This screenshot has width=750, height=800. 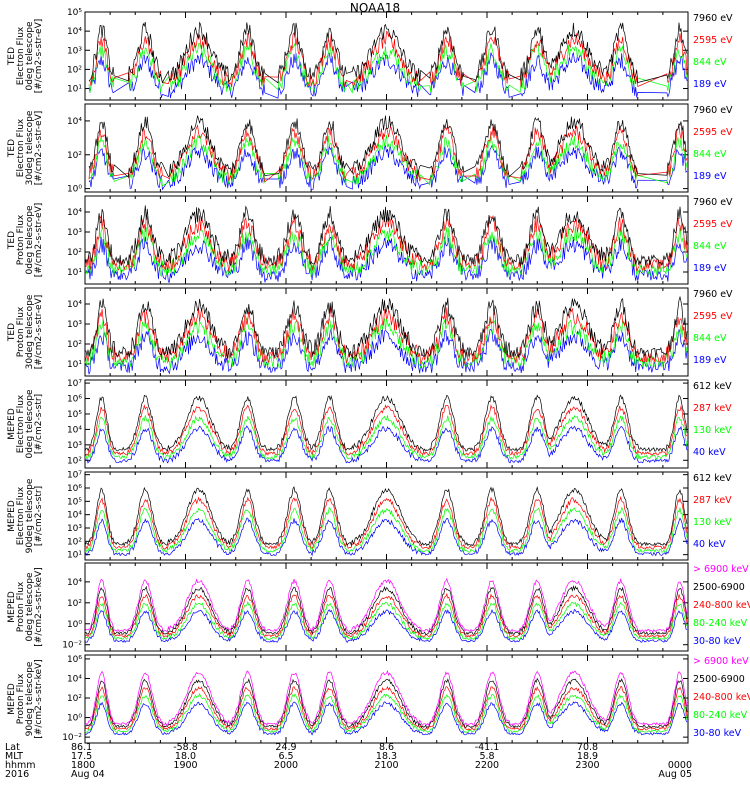 What do you see at coordinates (81, 756) in the screenshot?
I see `footer-value: 17.5` at bounding box center [81, 756].